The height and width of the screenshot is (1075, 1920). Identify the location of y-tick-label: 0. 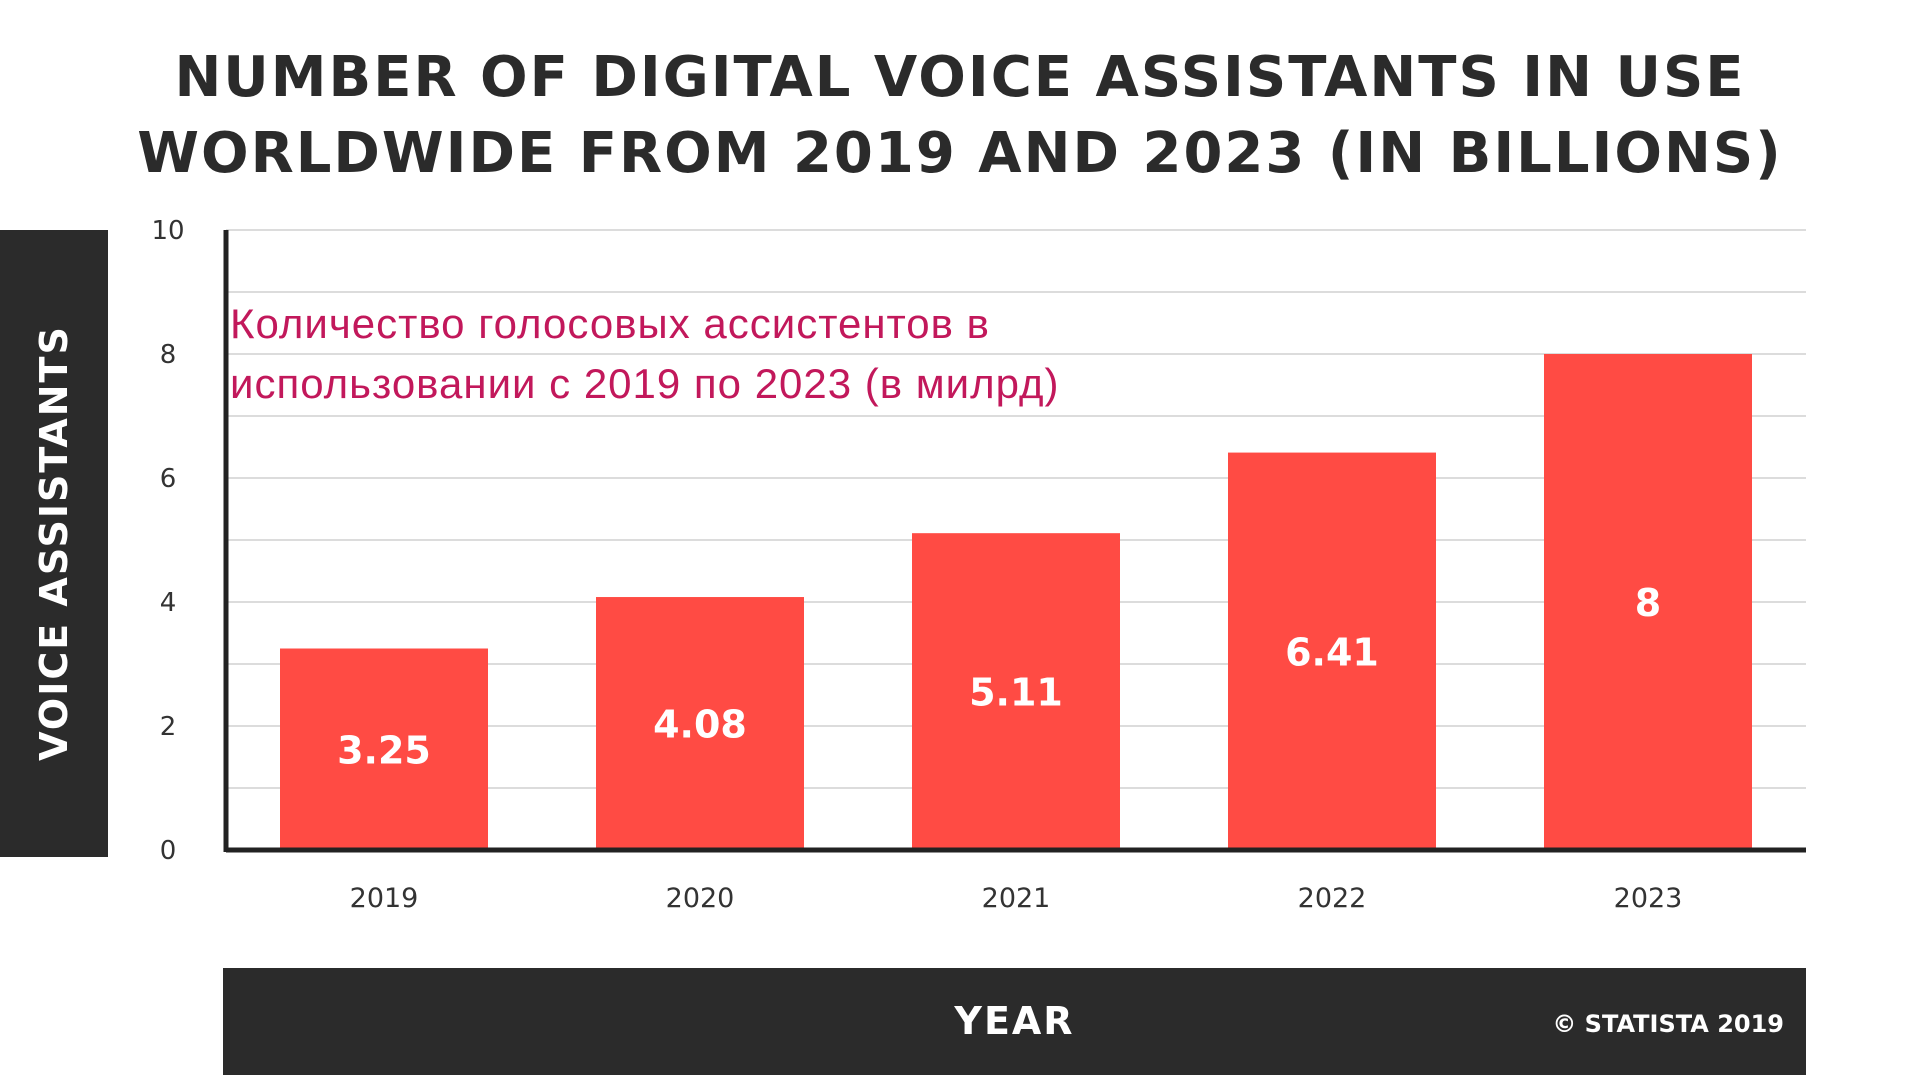
(168, 851).